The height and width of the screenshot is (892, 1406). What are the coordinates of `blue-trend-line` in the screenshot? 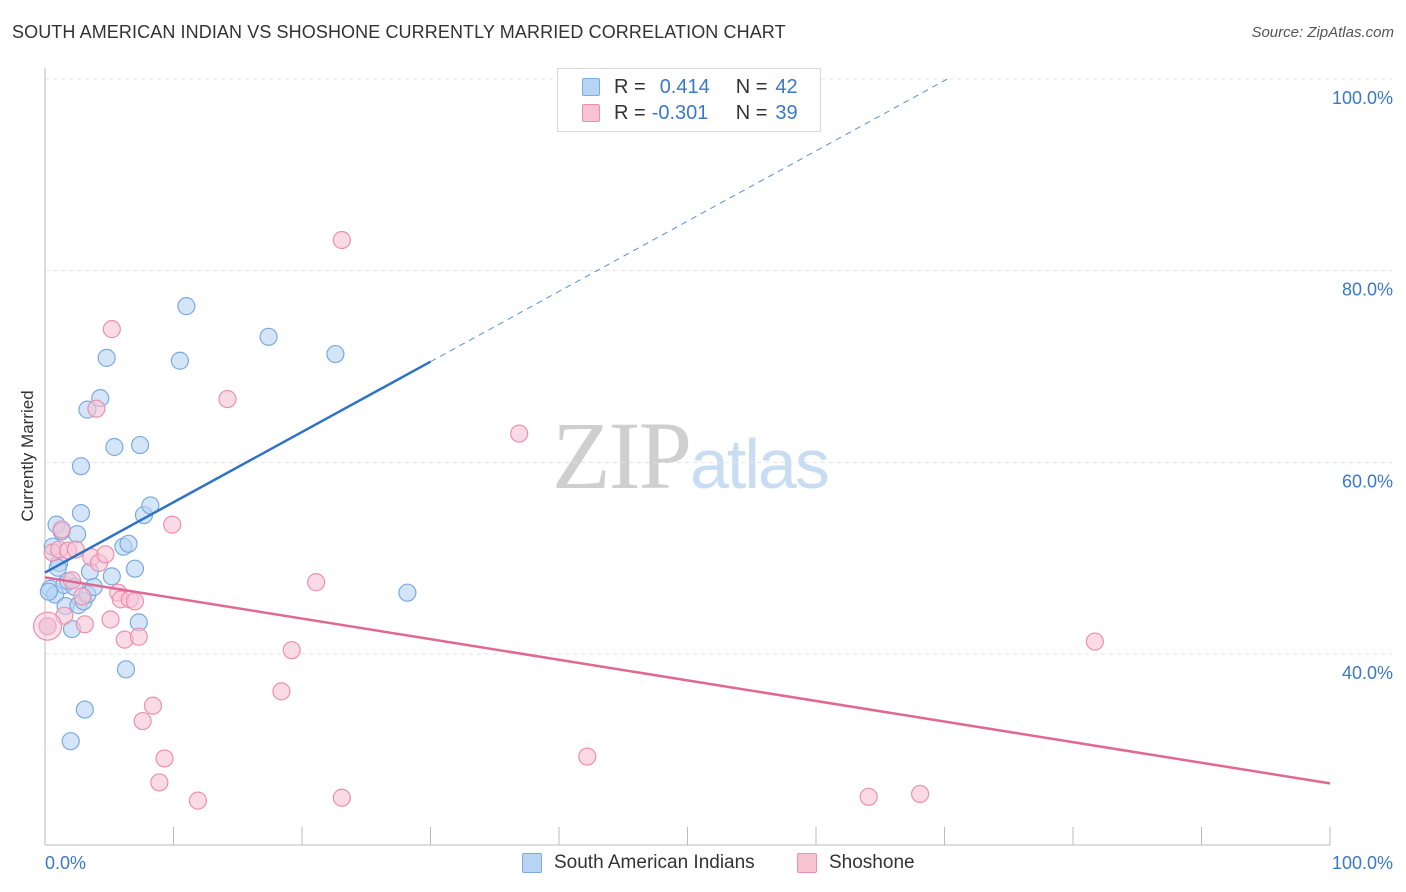 It's located at (238, 467).